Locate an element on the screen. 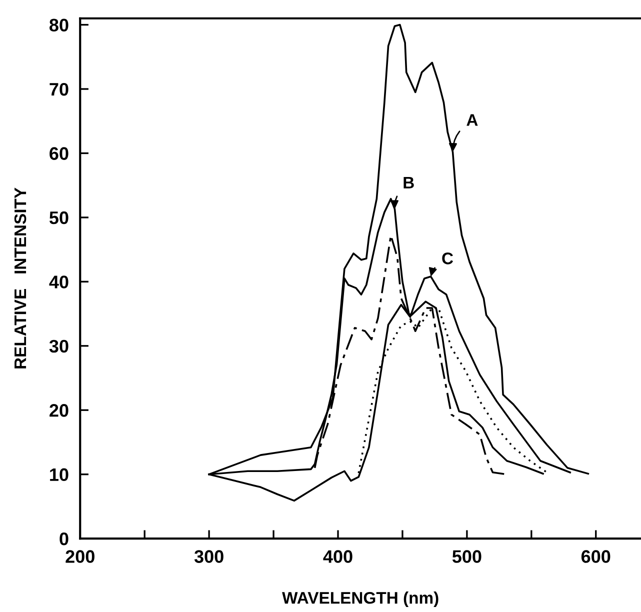 The image size is (641, 612). y-tick-label: 40 is located at coordinates (58, 282).